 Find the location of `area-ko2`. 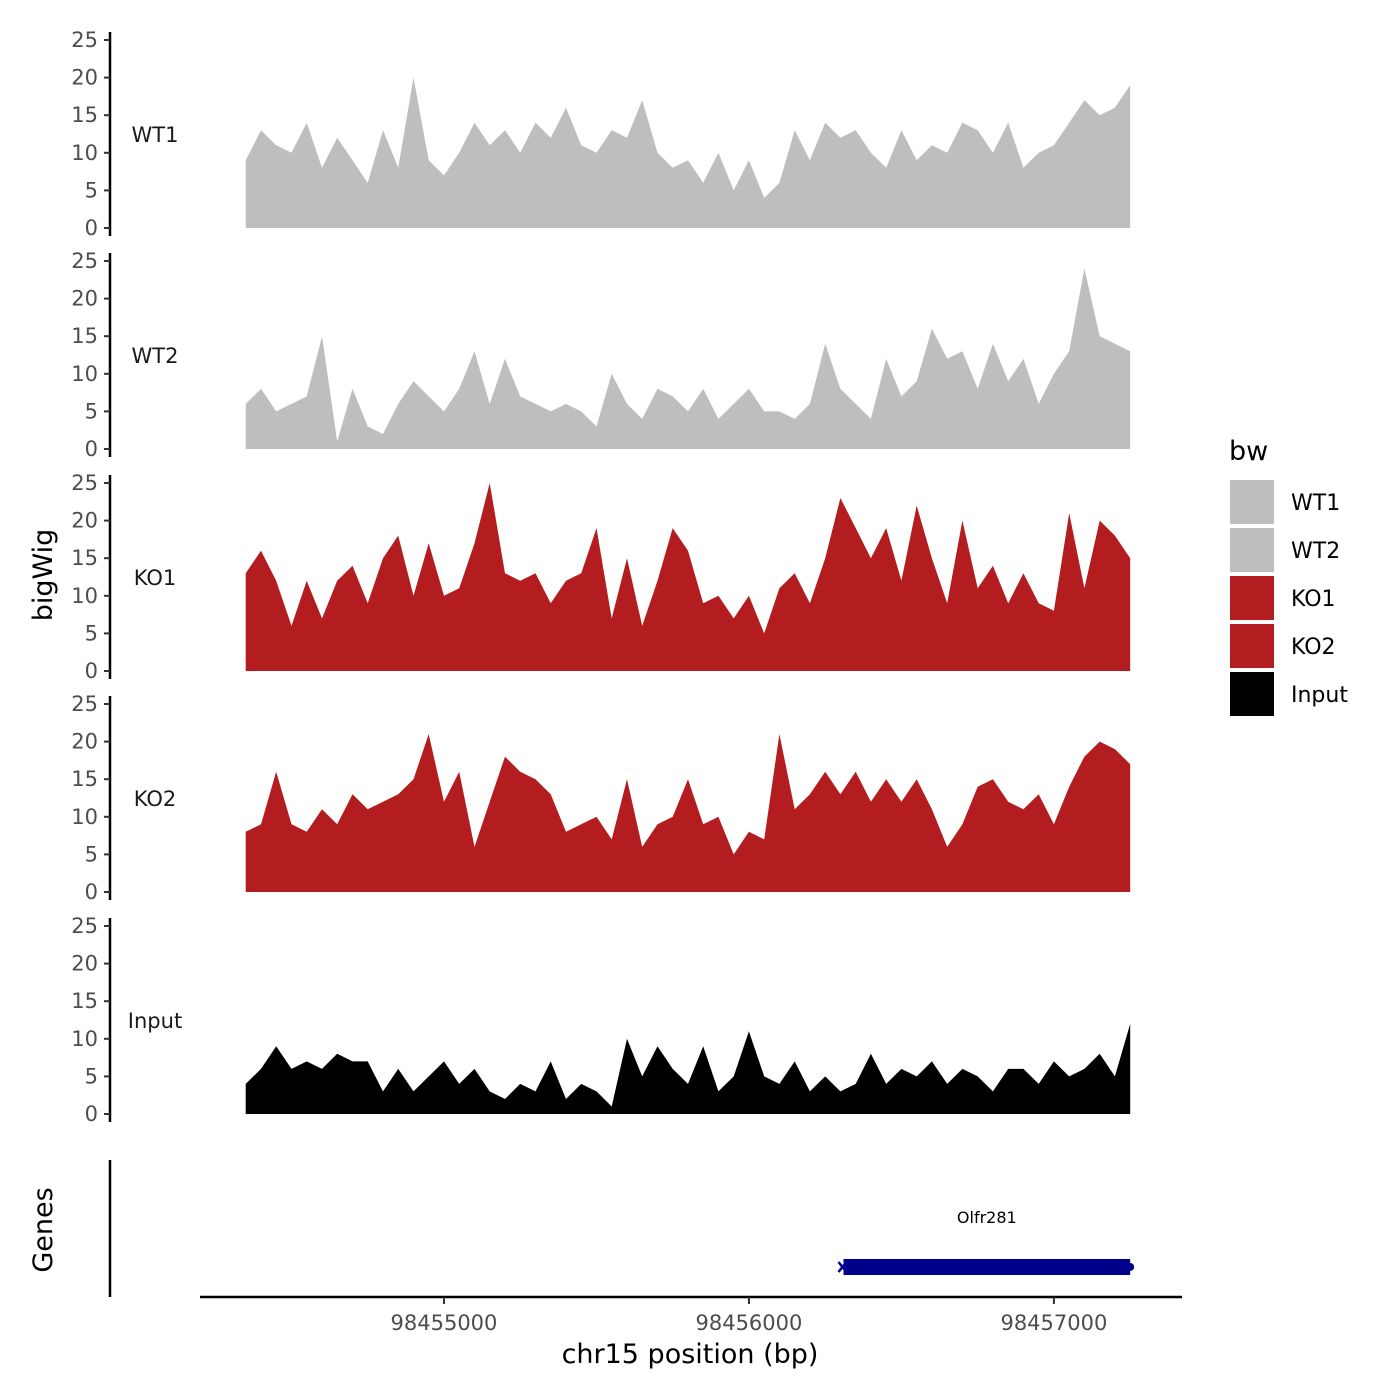

area-ko2 is located at coordinates (688, 813).